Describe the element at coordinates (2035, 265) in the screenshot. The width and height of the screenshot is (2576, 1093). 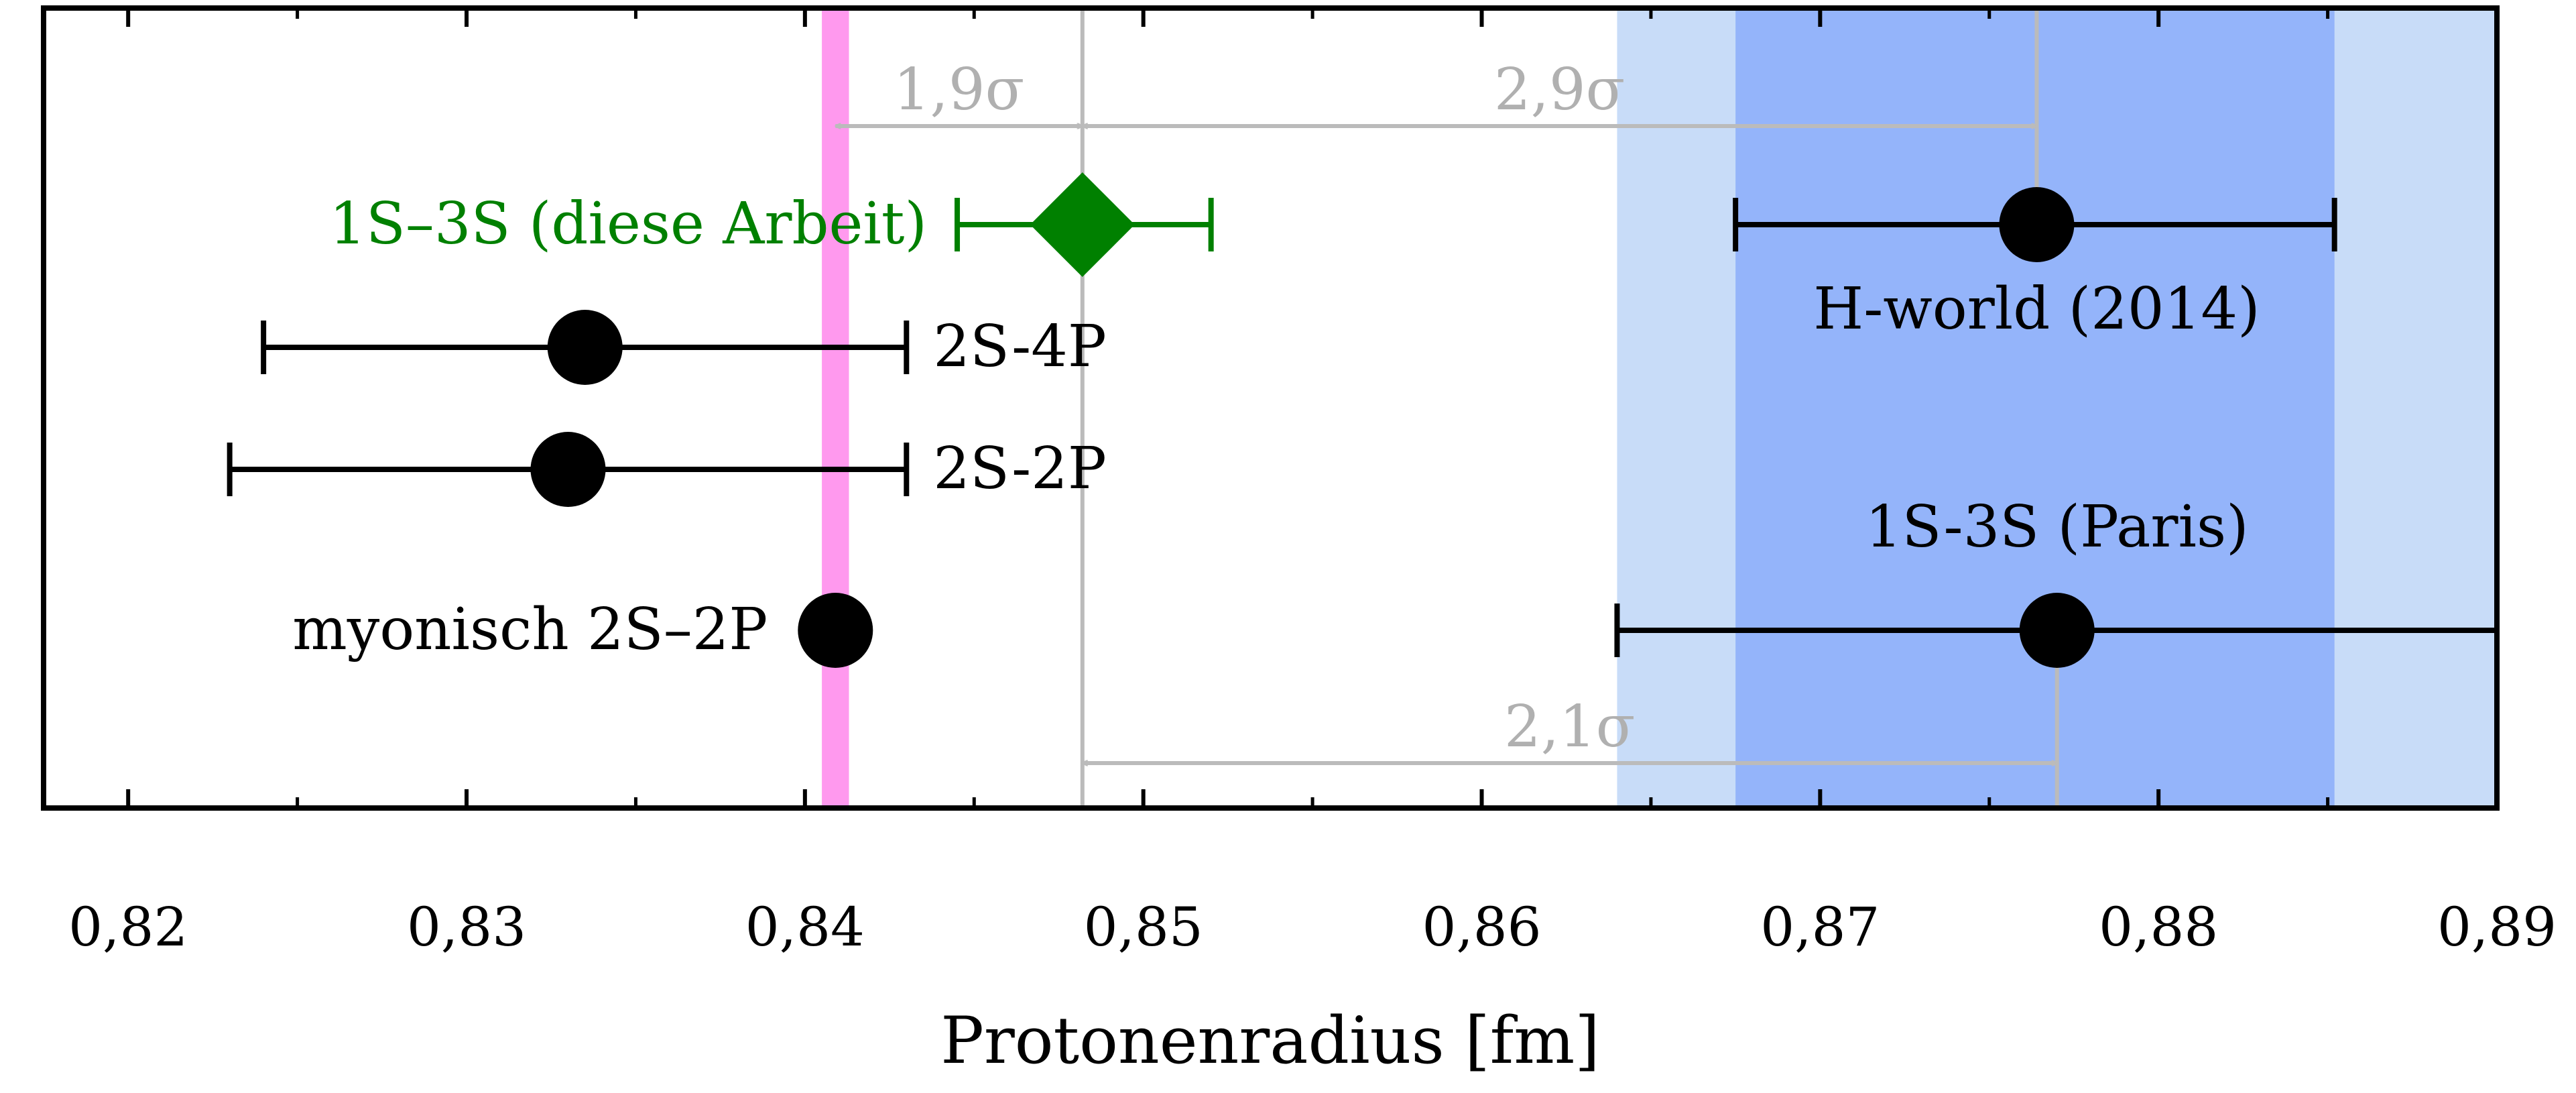
I see `data-point-1: H-world (2014)` at that location.